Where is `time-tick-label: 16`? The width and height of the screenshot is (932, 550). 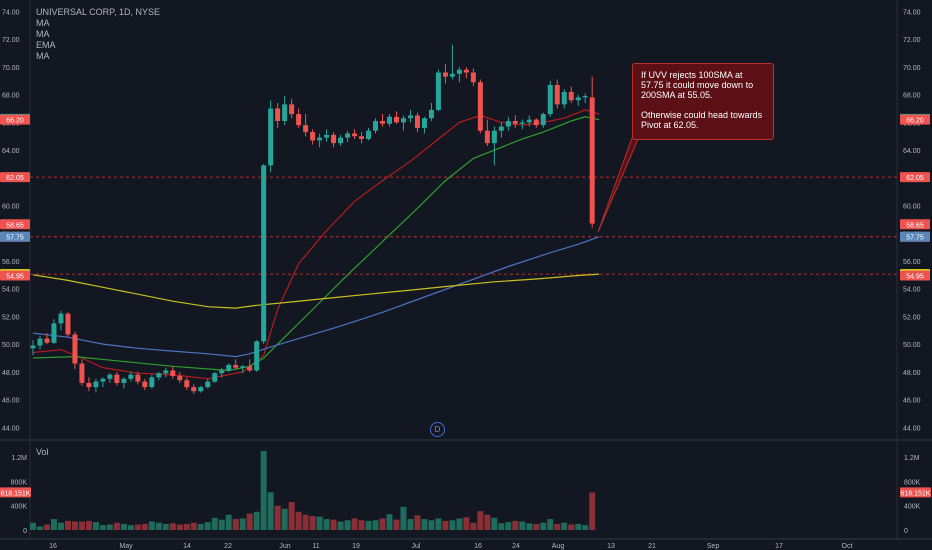 time-tick-label: 16 is located at coordinates (53, 546).